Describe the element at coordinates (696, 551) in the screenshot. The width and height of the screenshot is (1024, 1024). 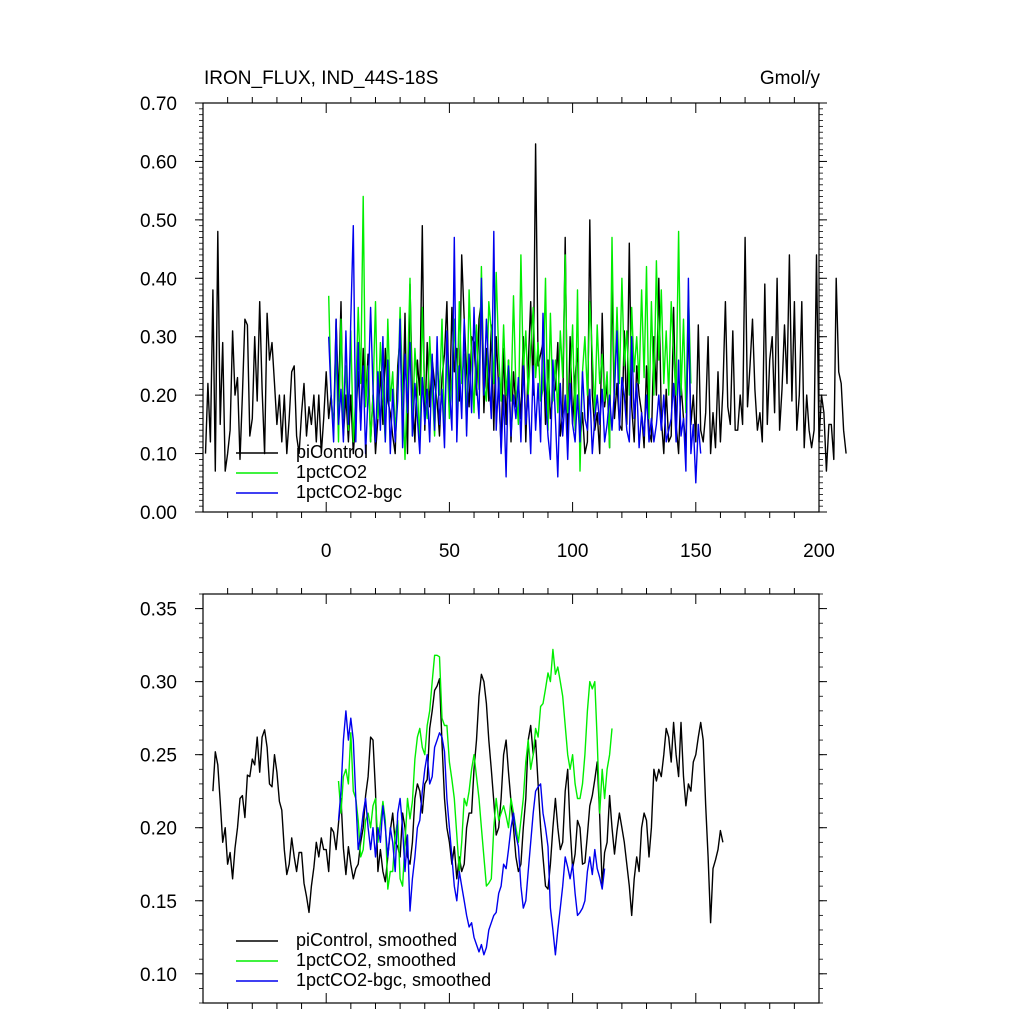
I see `x-tick-label: 150` at that location.